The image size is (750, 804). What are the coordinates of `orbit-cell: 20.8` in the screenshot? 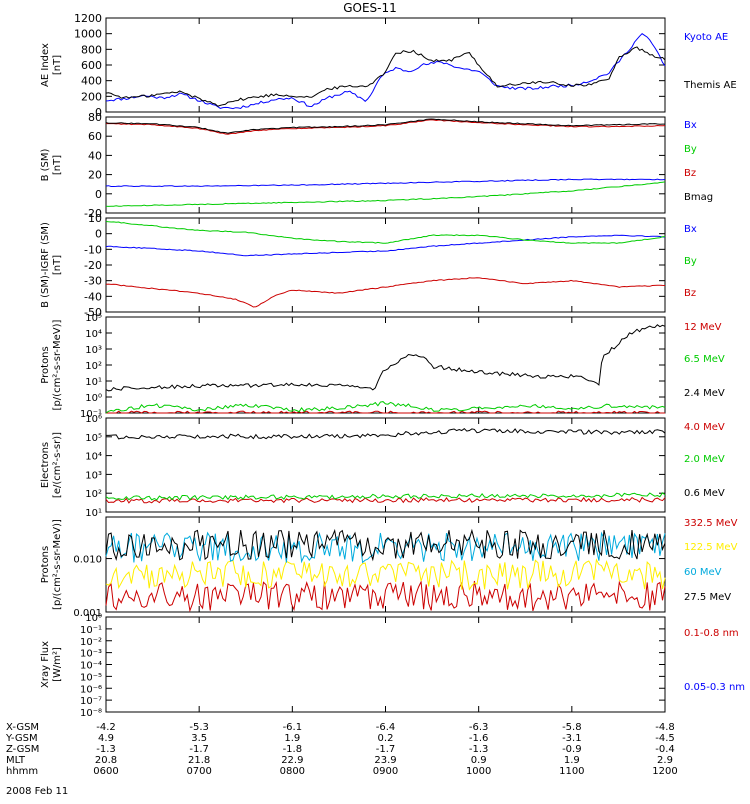 It's located at (106, 760).